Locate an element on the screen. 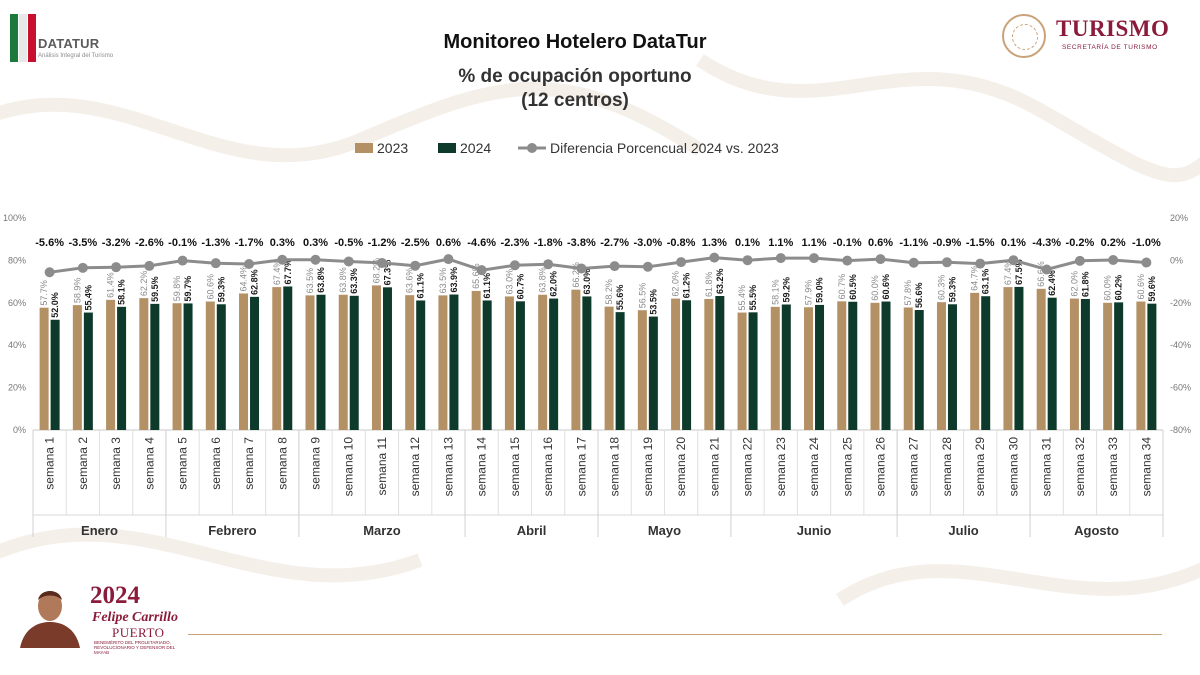 The width and height of the screenshot is (1200, 675). bar-label-2024: 63.2% is located at coordinates (720, 281).